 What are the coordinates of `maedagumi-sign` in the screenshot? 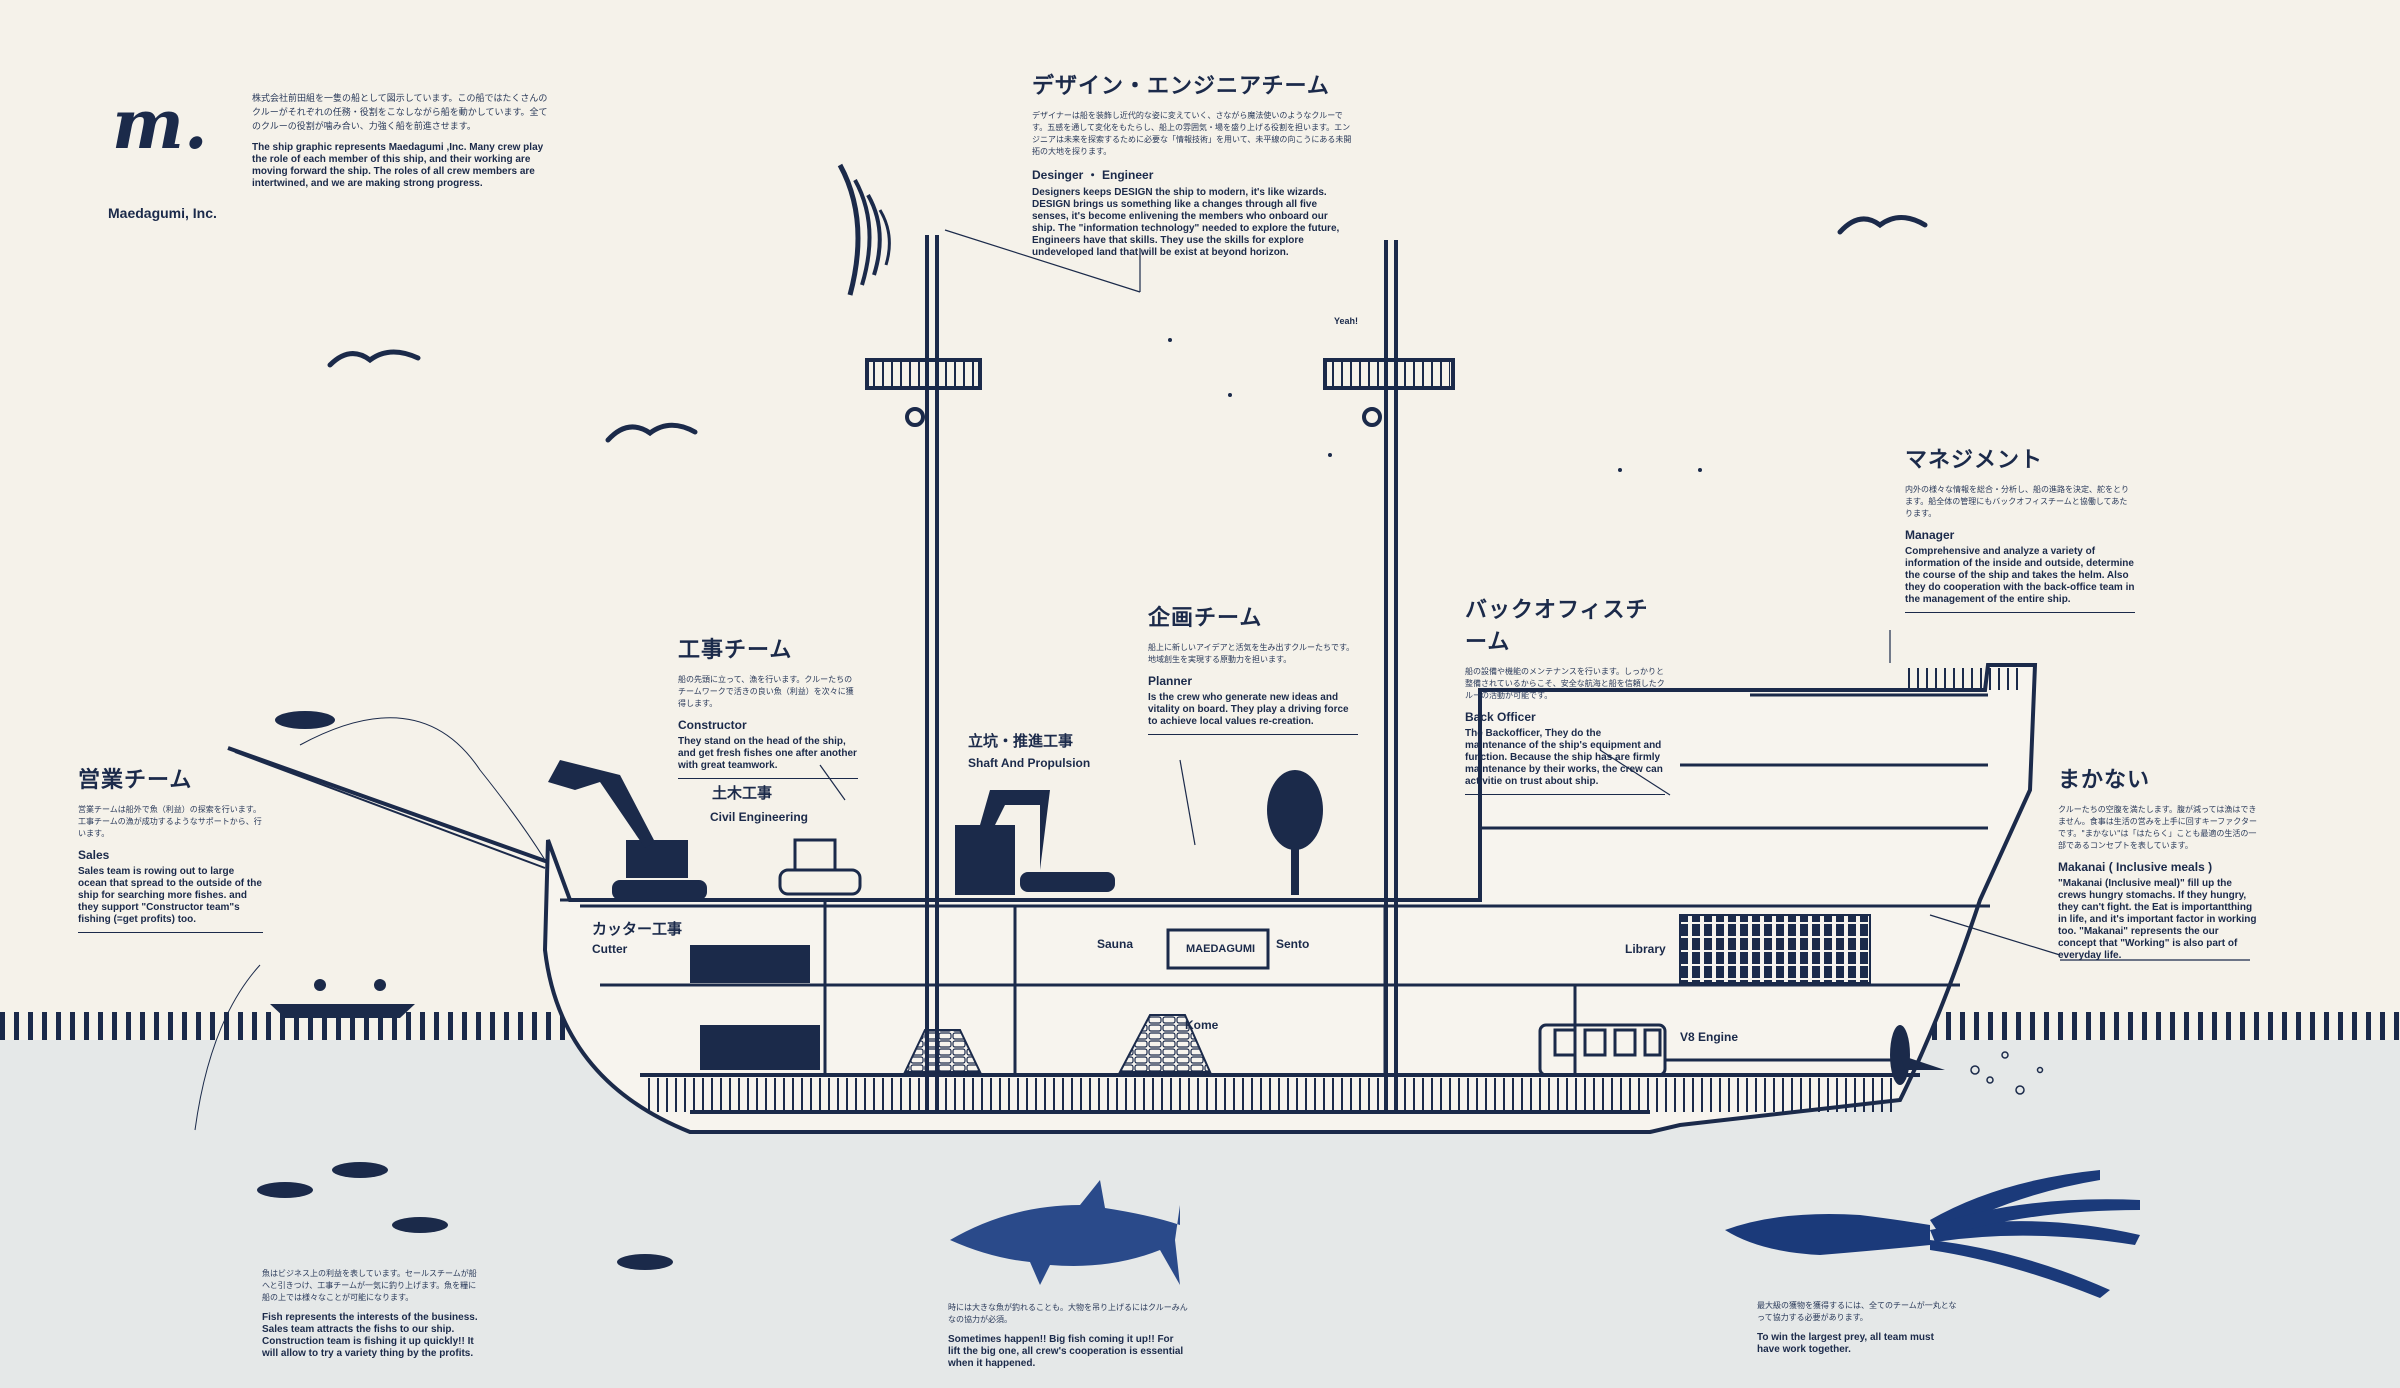 It's located at (1218, 949).